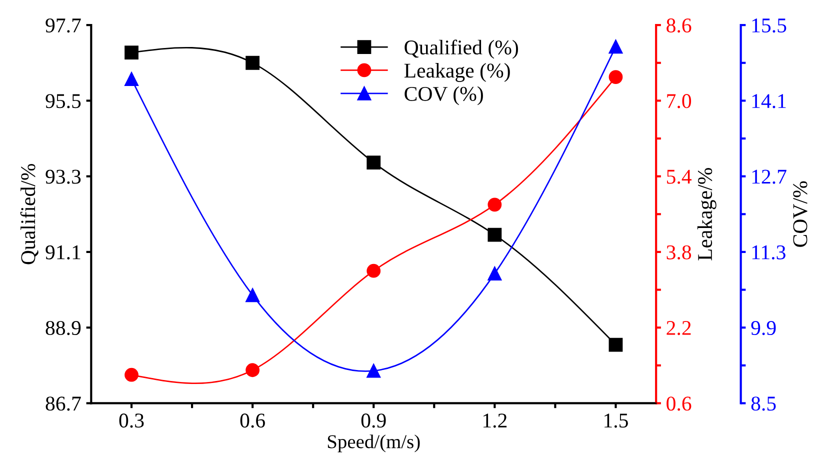 The height and width of the screenshot is (464, 814). Describe the element at coordinates (63, 252) in the screenshot. I see `y-tick-label: 91.1` at that location.